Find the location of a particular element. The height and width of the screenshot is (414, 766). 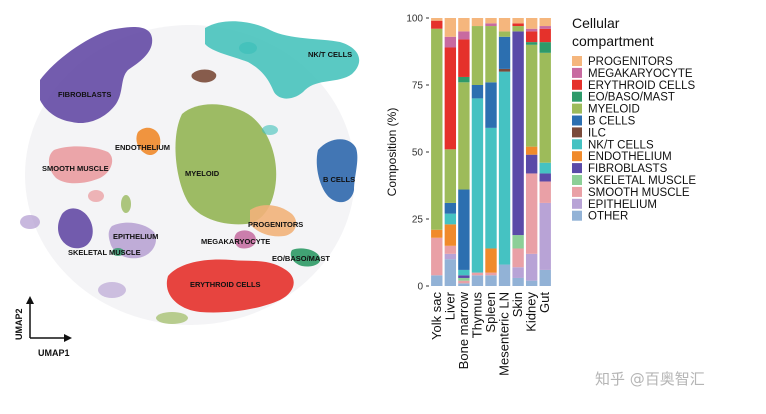

legend-item-label: NK/T CELLS is located at coordinates (621, 145).